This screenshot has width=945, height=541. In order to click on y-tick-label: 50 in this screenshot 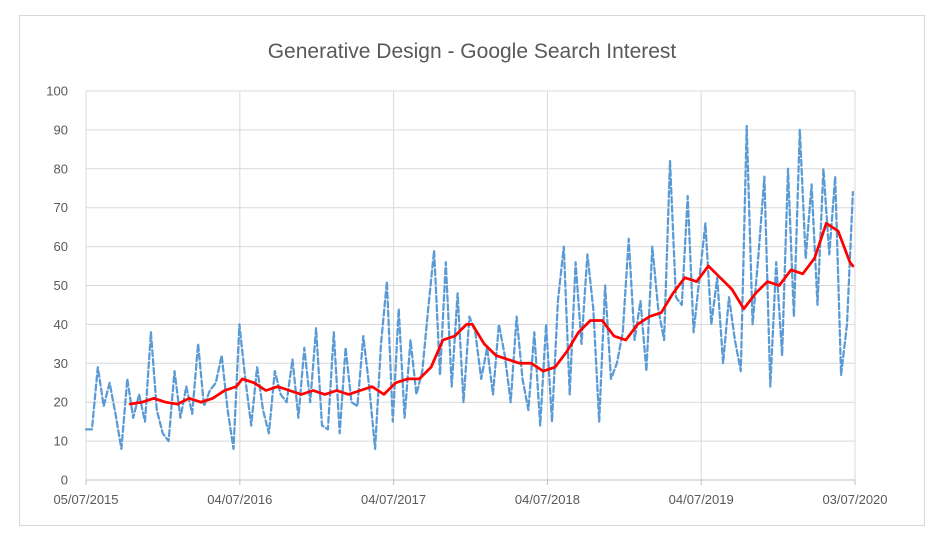, I will do `click(61, 285)`.